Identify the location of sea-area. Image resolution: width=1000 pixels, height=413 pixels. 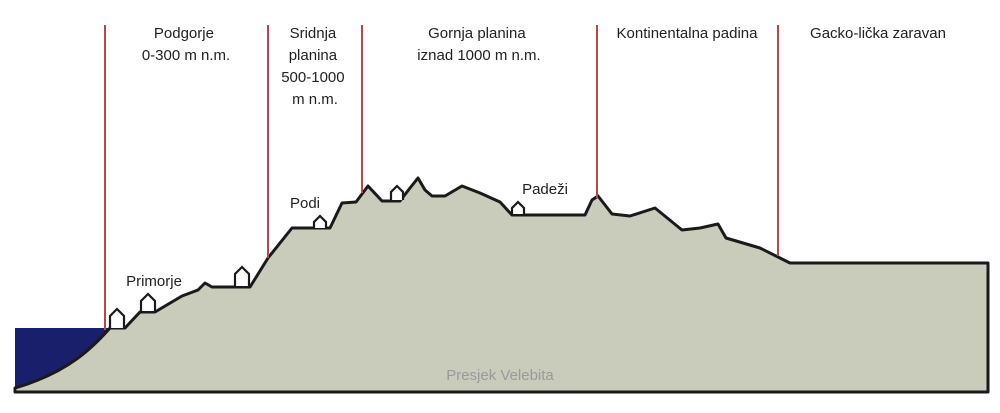
(62, 358).